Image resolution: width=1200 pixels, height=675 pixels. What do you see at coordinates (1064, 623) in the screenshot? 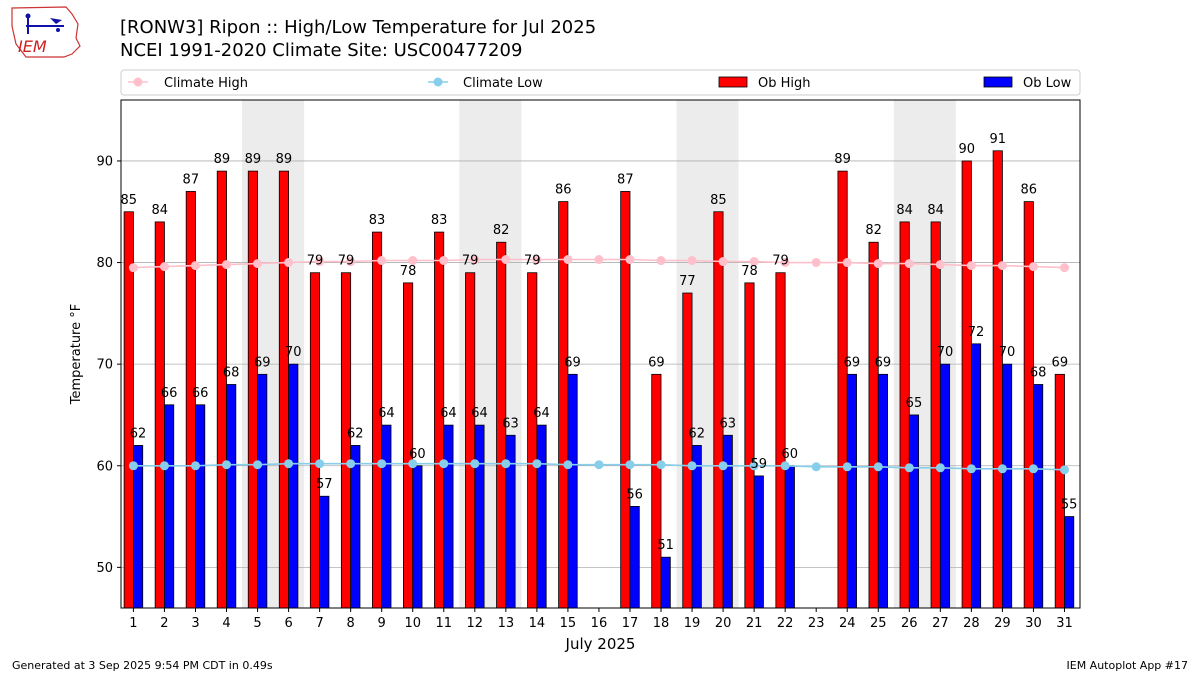
I see `x-tick-label-31: 31` at bounding box center [1064, 623].